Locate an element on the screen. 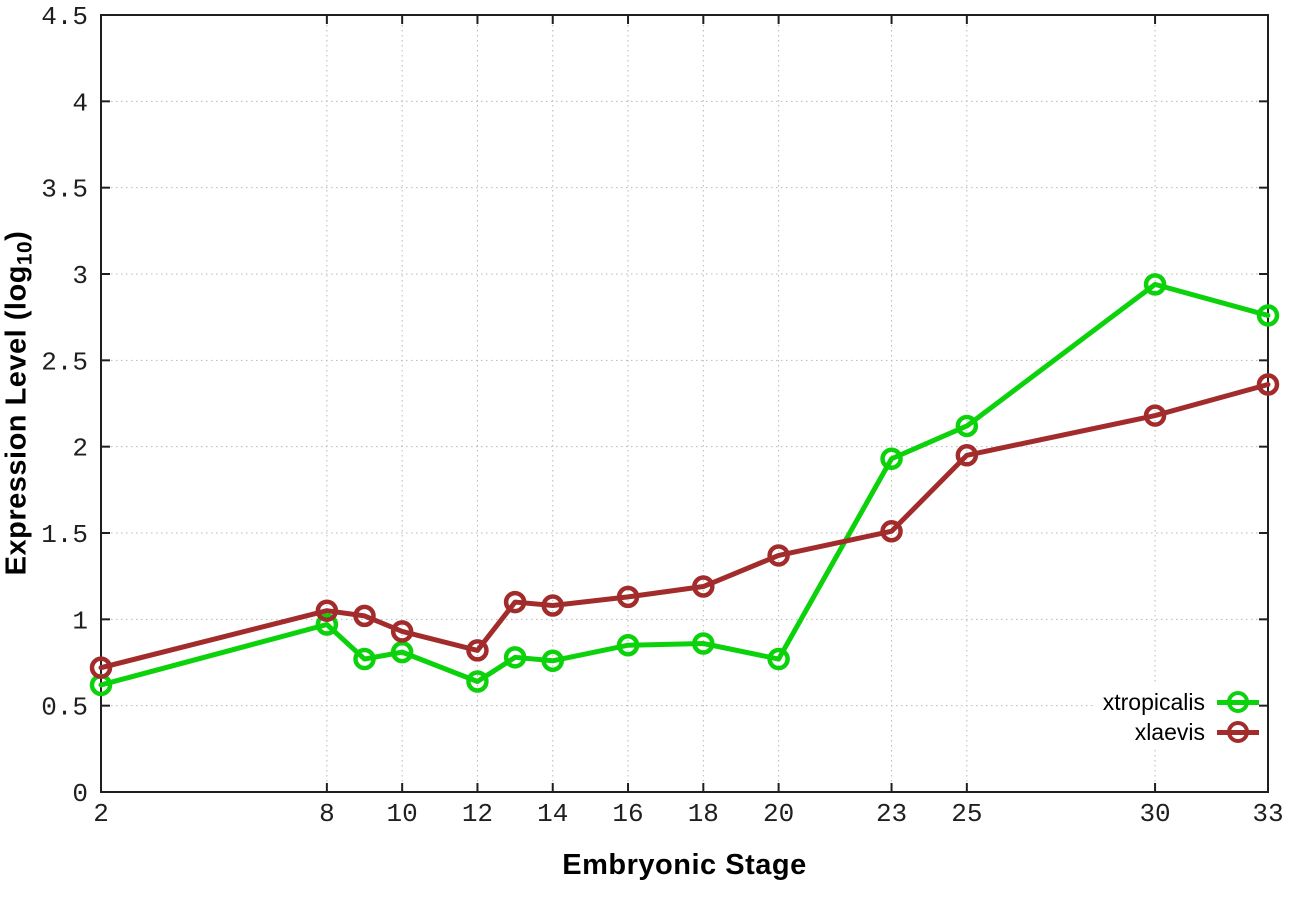 The width and height of the screenshot is (1296, 907). y-tick-label: 0.5 is located at coordinates (64, 708).